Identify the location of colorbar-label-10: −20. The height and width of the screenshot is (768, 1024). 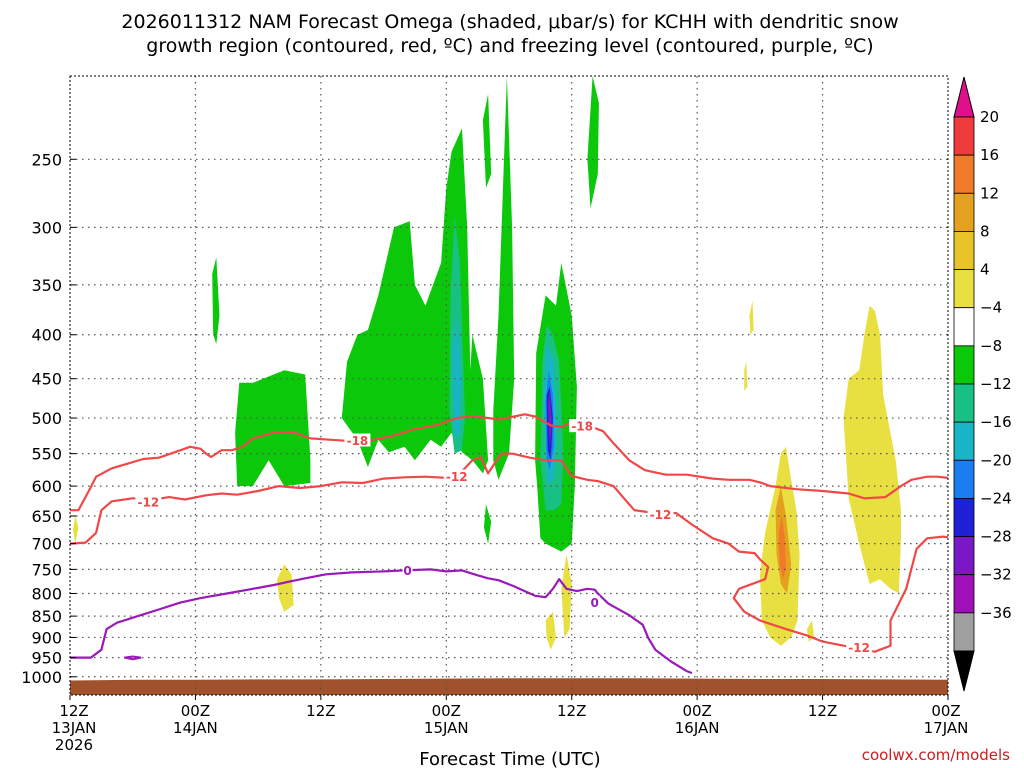
(996, 460).